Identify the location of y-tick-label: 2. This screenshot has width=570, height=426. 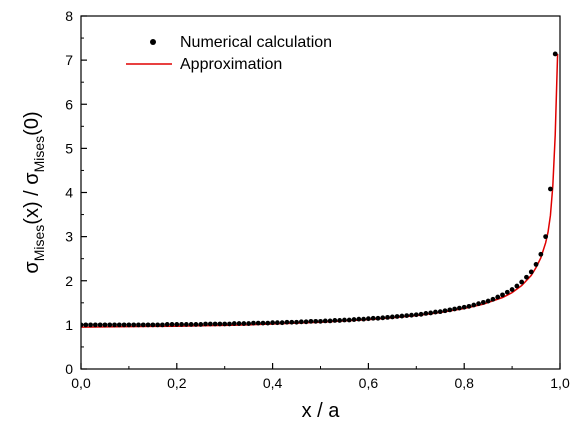
(69, 281).